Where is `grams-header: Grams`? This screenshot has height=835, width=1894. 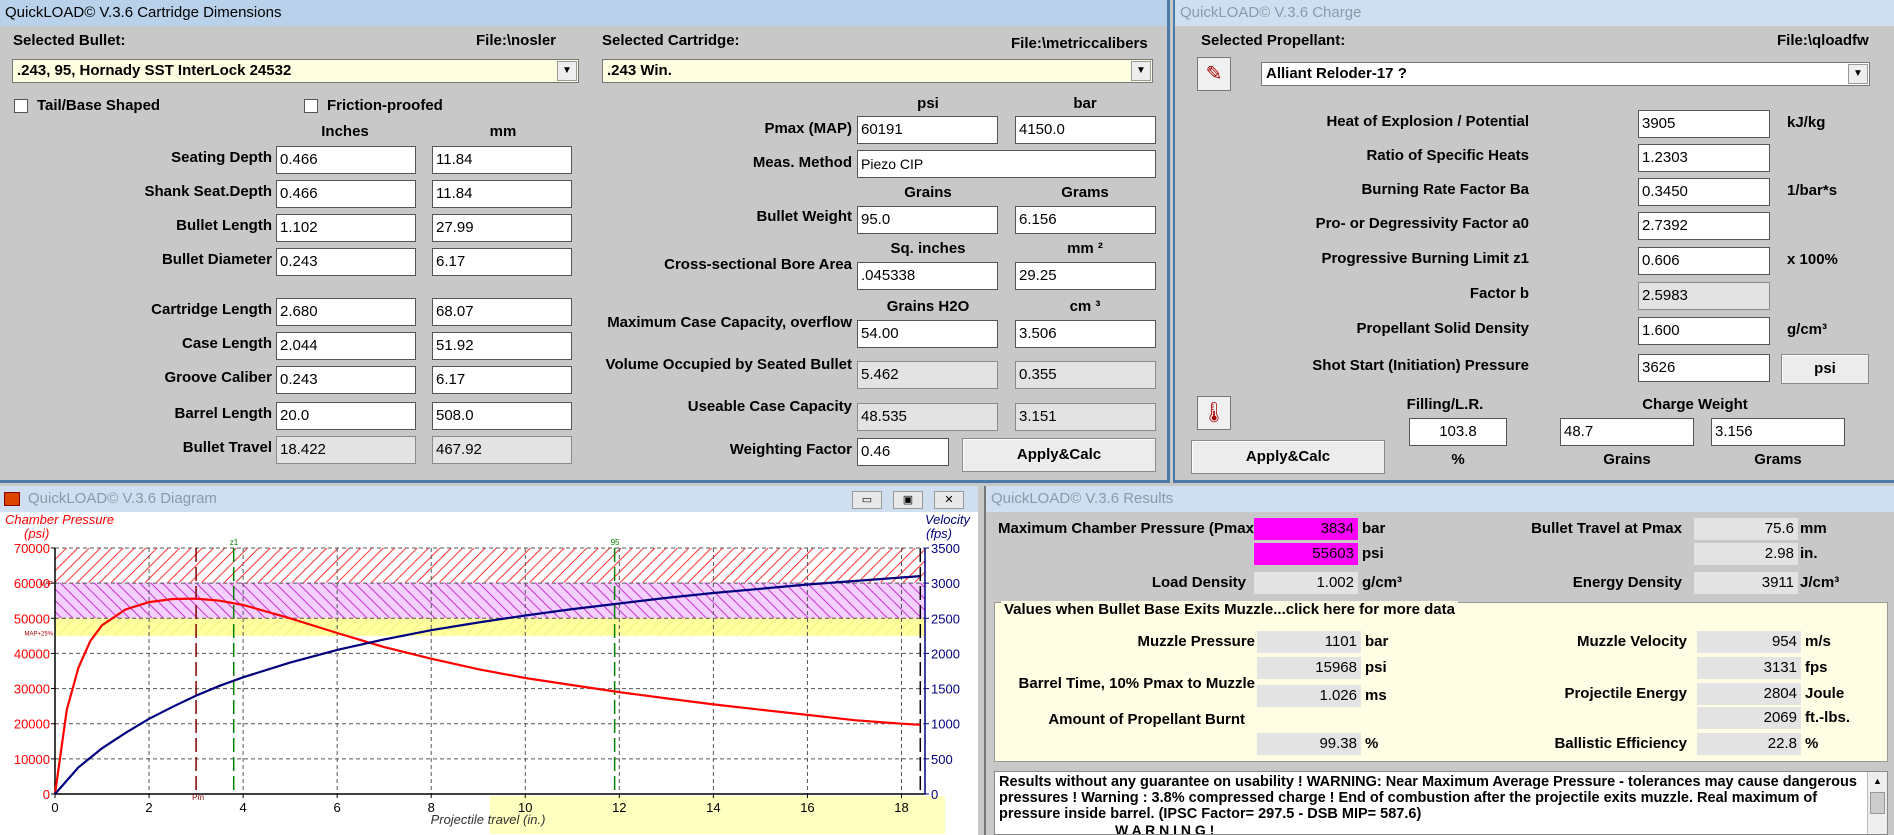 grams-header: Grams is located at coordinates (1085, 192).